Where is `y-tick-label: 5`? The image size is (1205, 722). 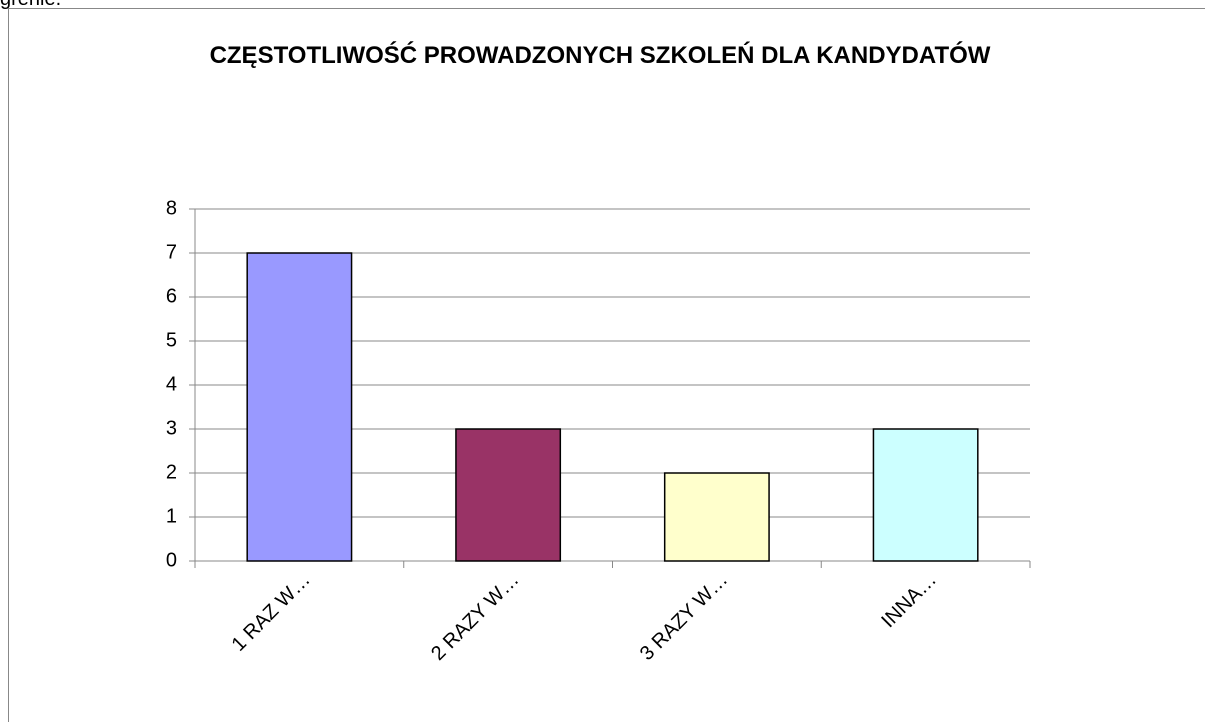 y-tick-label: 5 is located at coordinates (171, 340).